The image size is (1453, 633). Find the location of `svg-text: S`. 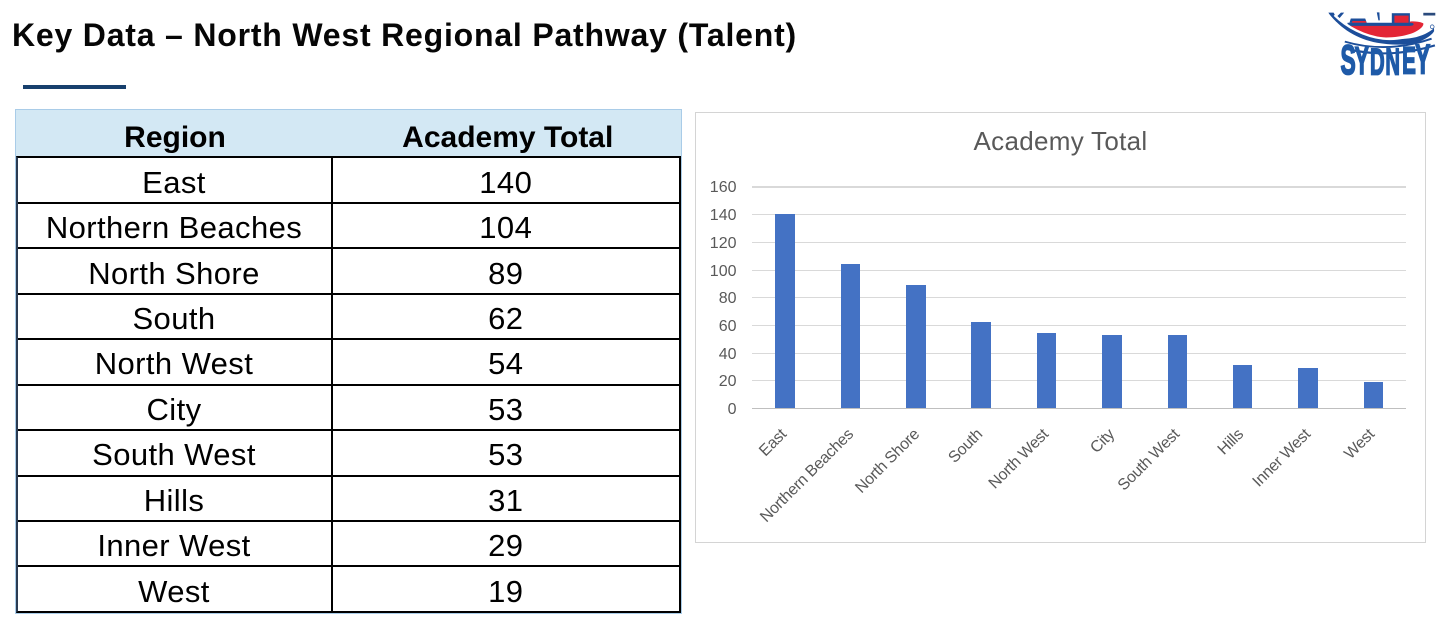

svg-text: S is located at coordinates (1348, 57).